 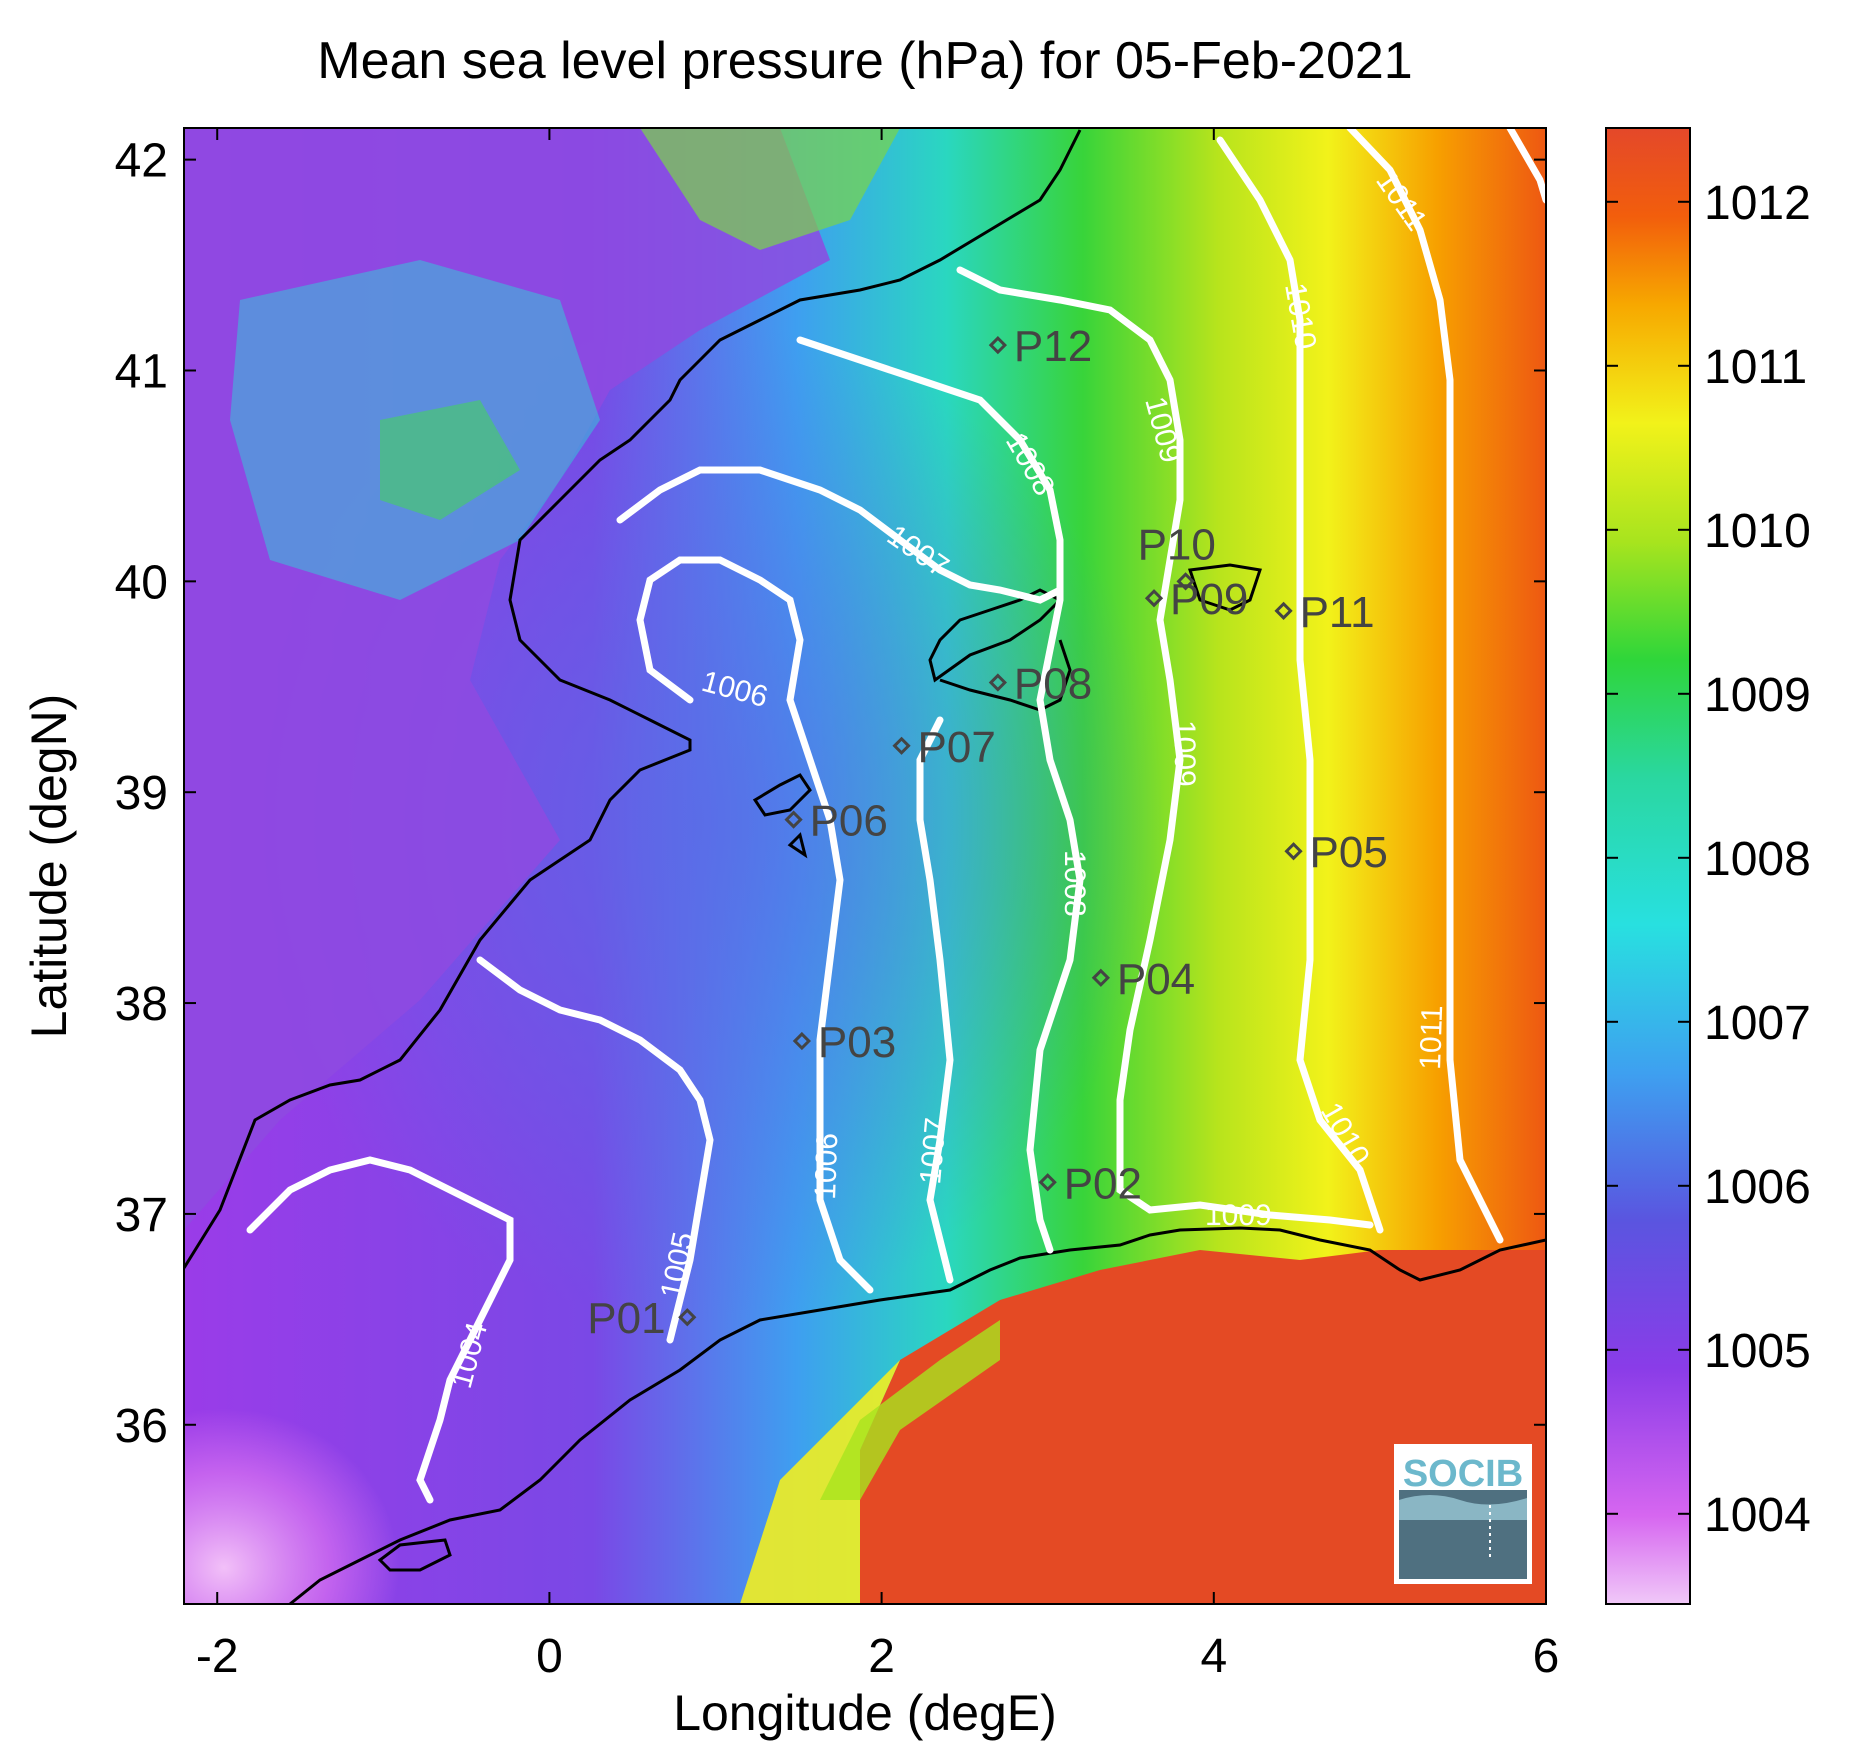 I want to click on x-tick-label: 2, so click(x=881, y=1656).